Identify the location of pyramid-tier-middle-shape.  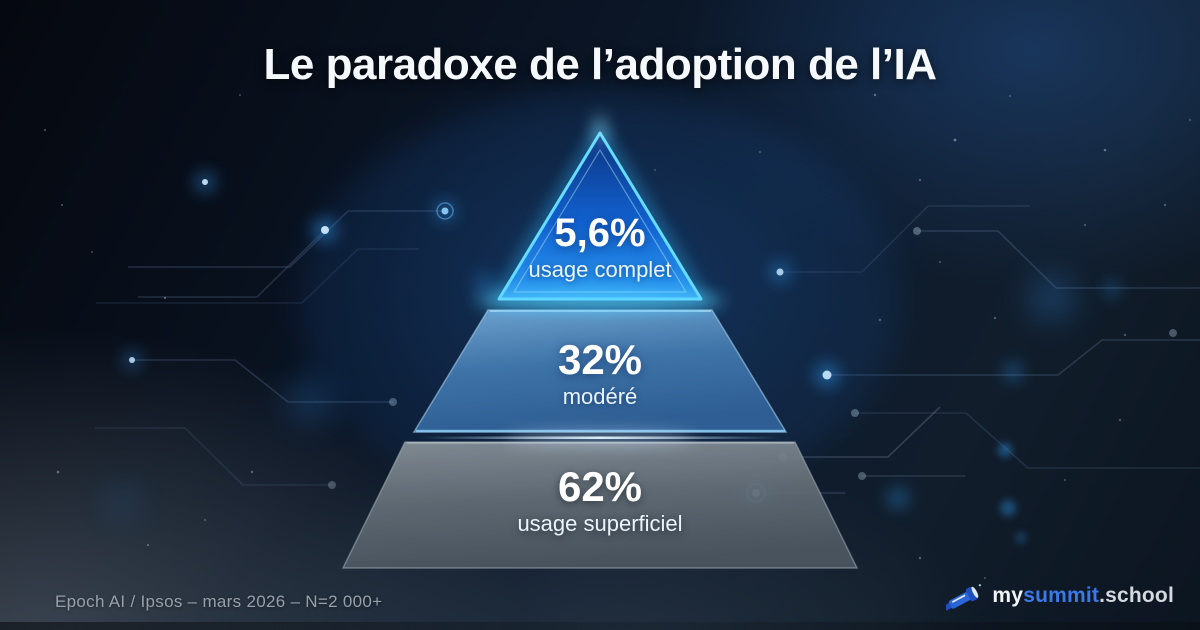
(600, 371).